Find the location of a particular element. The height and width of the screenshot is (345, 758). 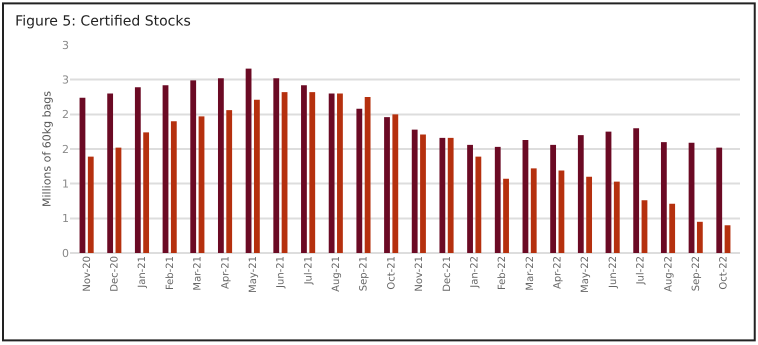

x-tick-label: Jun-21 is located at coordinates (281, 272).